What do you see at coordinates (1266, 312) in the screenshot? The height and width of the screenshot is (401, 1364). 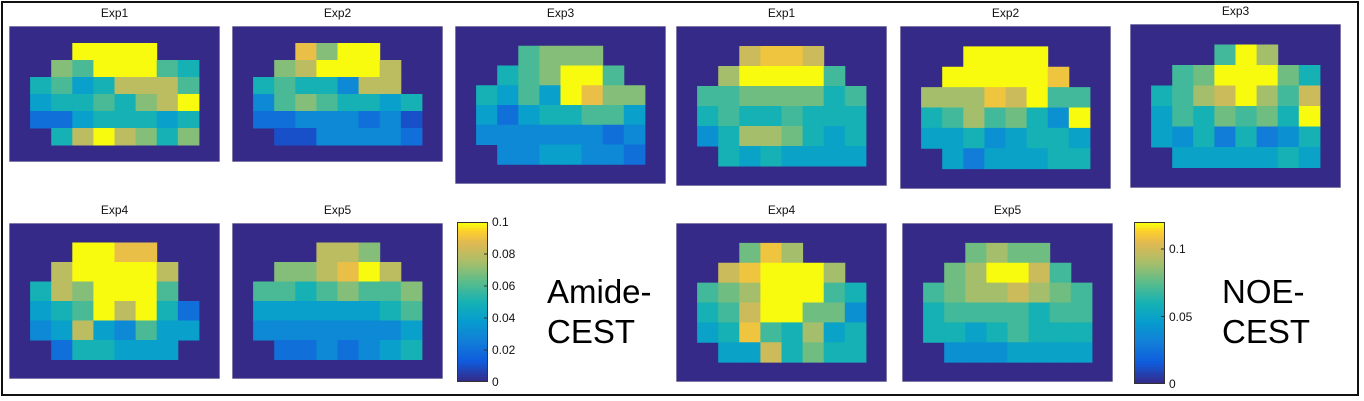 I see `group-label: NOE- CEST` at bounding box center [1266, 312].